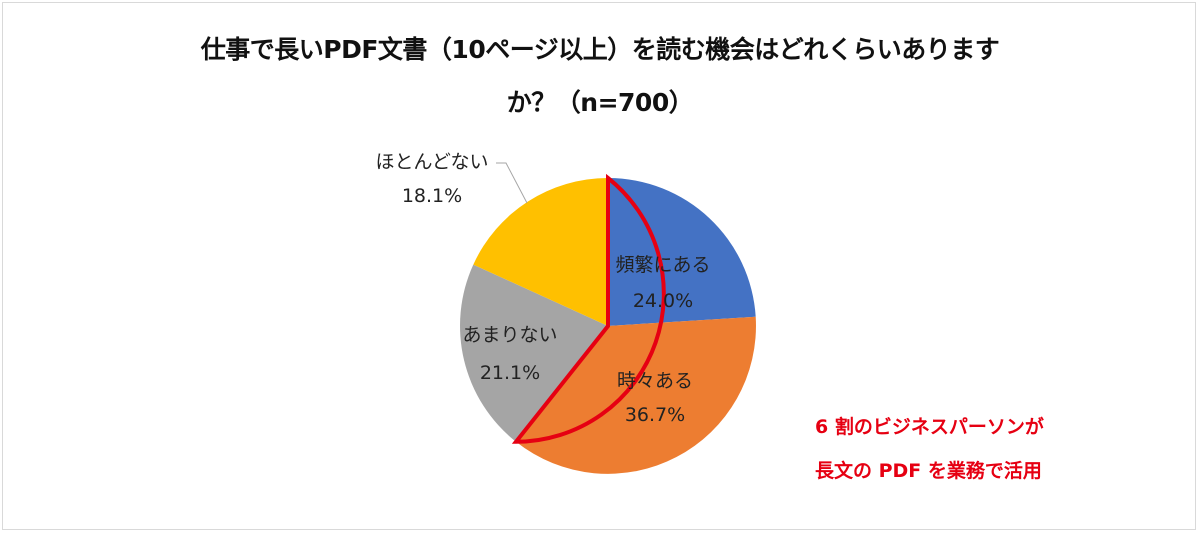 The image size is (1200, 534). What do you see at coordinates (929, 427) in the screenshot?
I see `annotation-line1: 6 割のビジネスパーソンが` at bounding box center [929, 427].